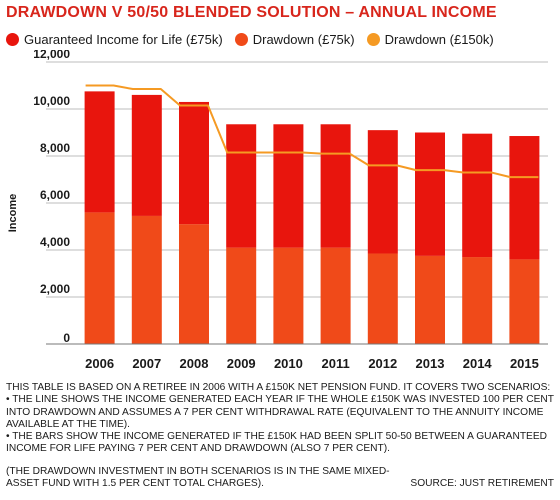 The image size is (560, 500). Describe the element at coordinates (524, 198) in the screenshot. I see `bar-guaranteed-income-for-life-75k-2015` at that location.